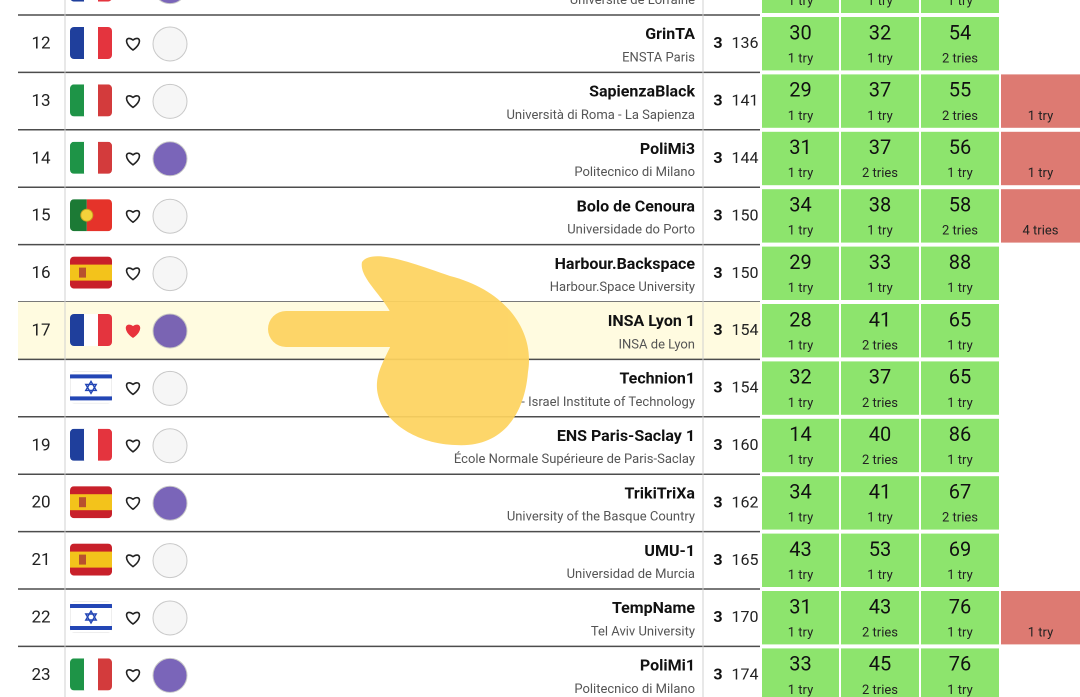 The width and height of the screenshot is (1080, 697). I want to click on problem-score: 38, so click(880, 204).